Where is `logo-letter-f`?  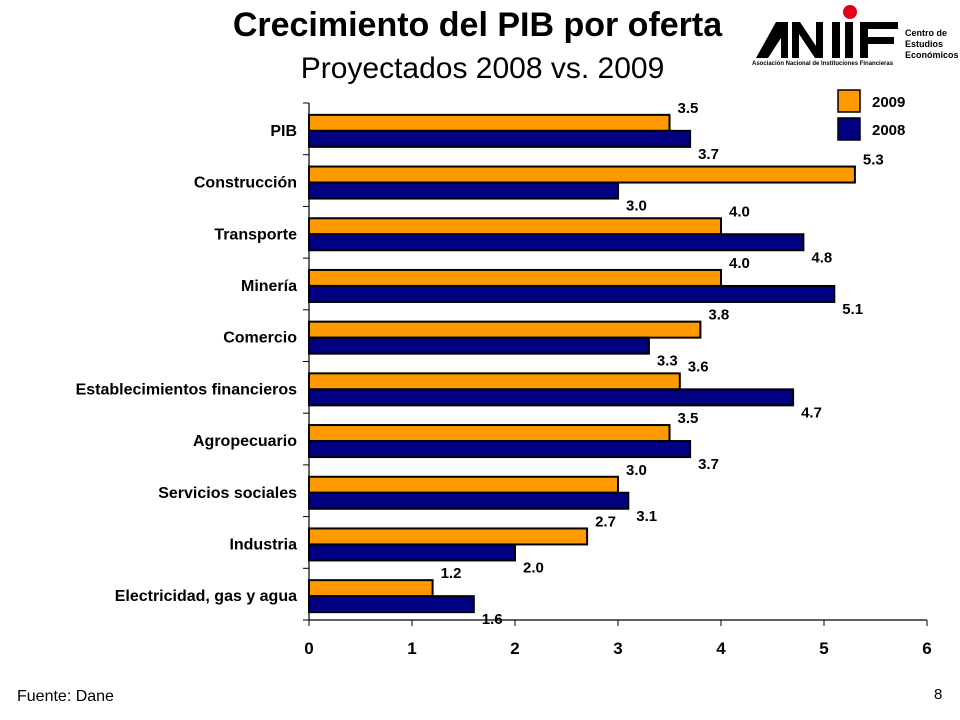
logo-letter-f is located at coordinates (879, 40).